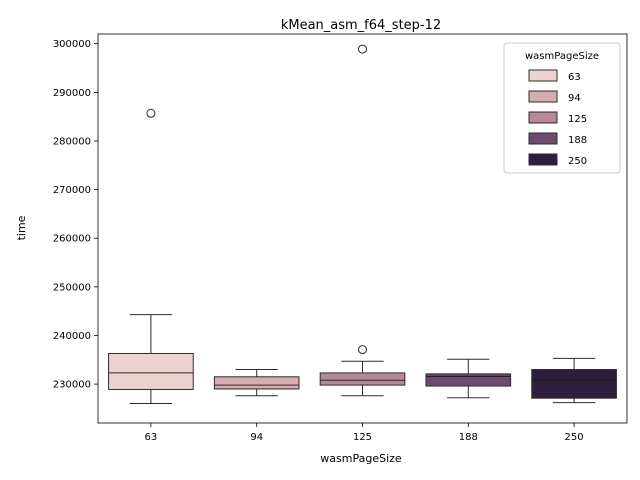  I want to click on chart-title: kMean_asm_f64_step-12, so click(361, 25).